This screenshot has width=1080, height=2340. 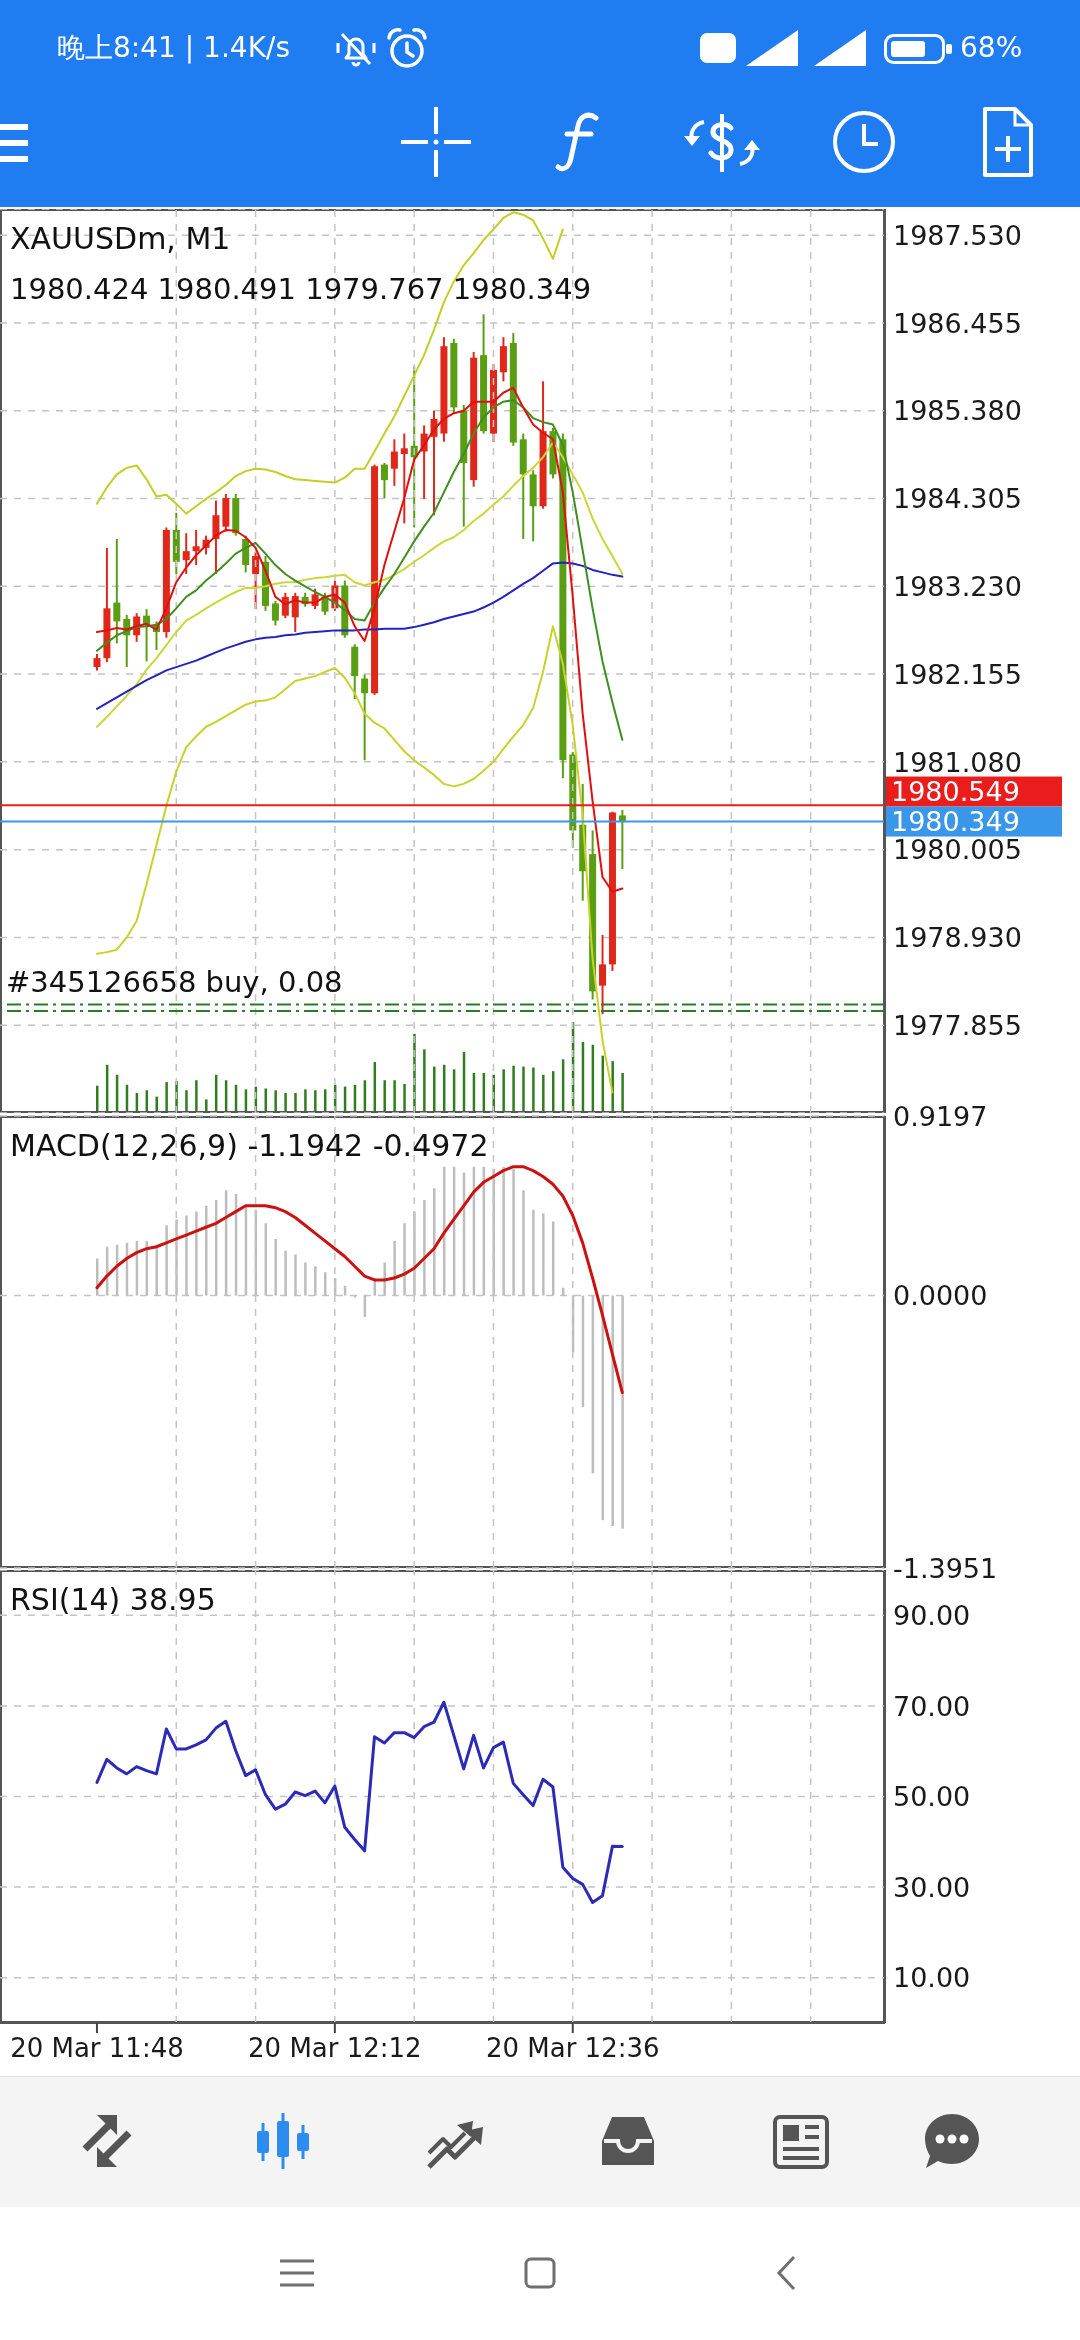 What do you see at coordinates (97, 2048) in the screenshot?
I see `x-tick-label: 20 Mar 11:48` at bounding box center [97, 2048].